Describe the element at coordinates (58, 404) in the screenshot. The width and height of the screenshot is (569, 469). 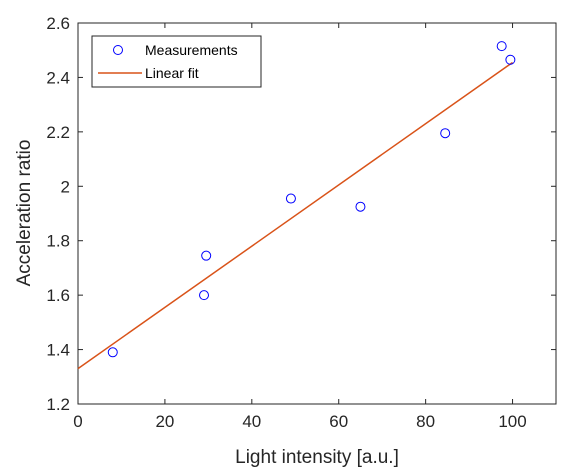
I see `y-tick-label: 1.2` at that location.